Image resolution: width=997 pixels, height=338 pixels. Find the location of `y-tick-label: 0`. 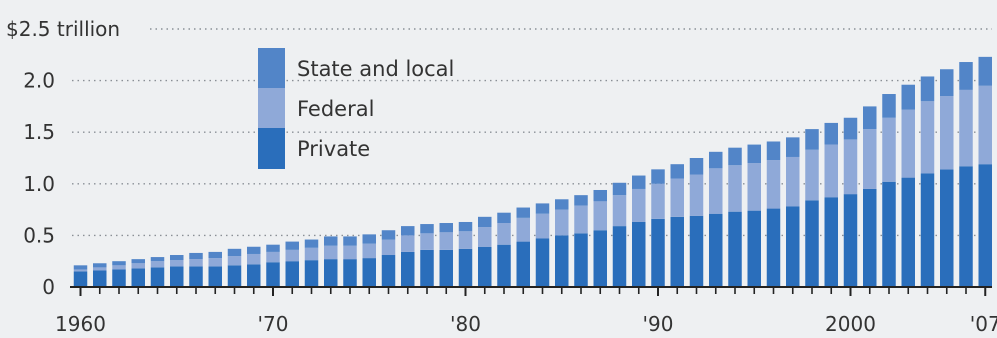

y-tick-label: 0 is located at coordinates (48, 287).